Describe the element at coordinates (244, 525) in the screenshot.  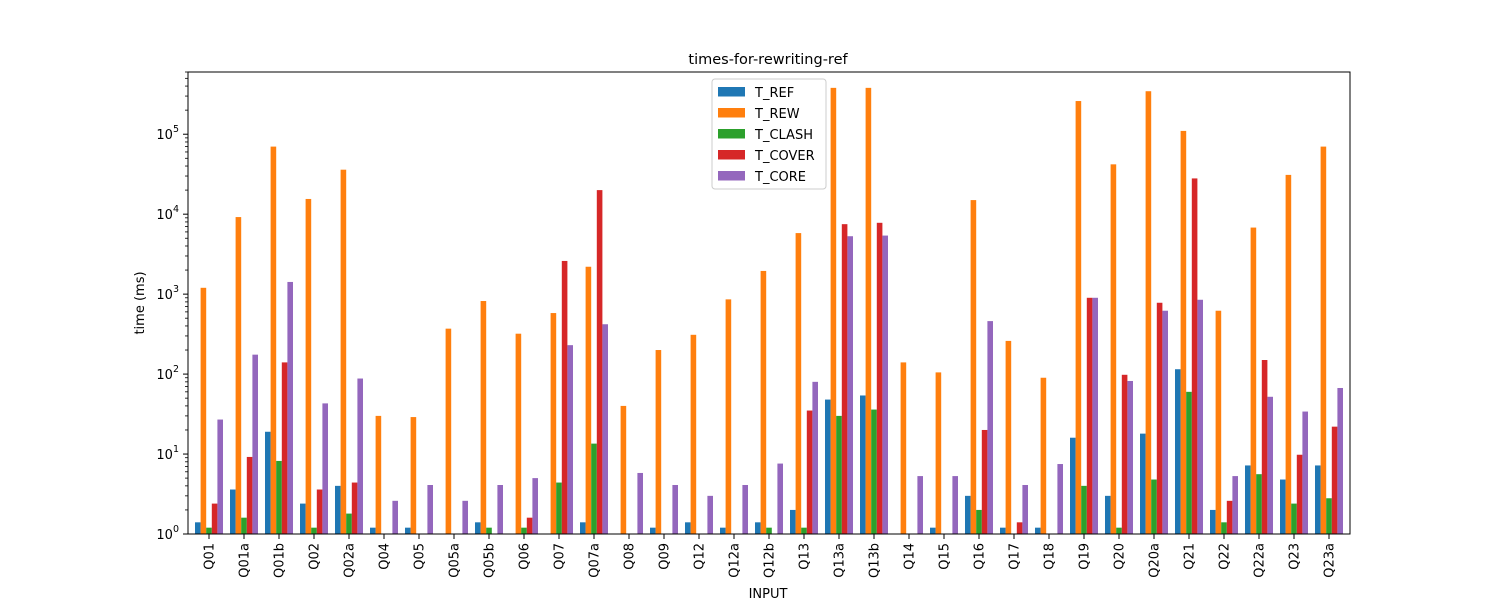
I see `bar-t-clash-q01a` at that location.